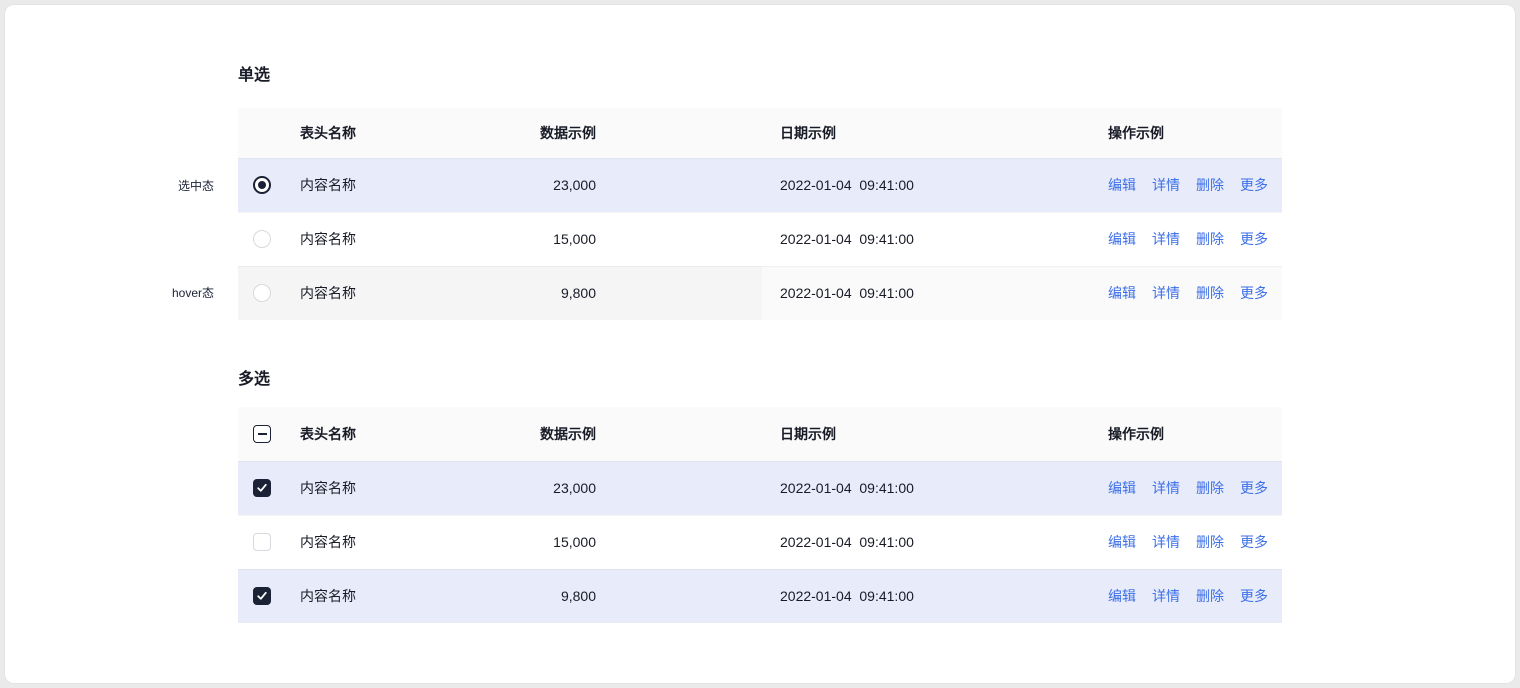 The height and width of the screenshot is (688, 1520). I want to click on section-title-multi-select: 多选, so click(254, 379).